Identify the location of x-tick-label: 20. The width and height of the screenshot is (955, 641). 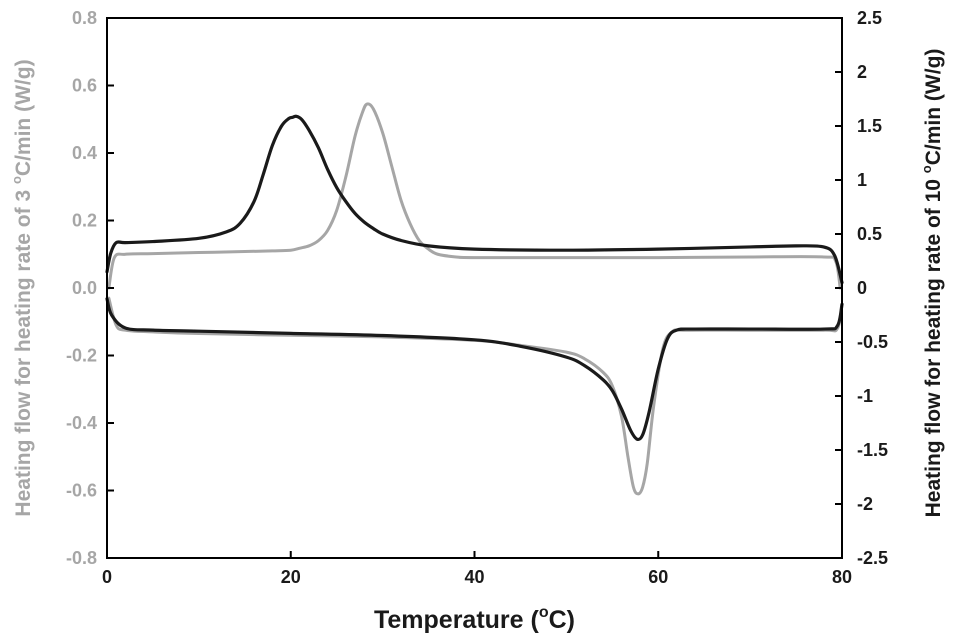
(291, 577).